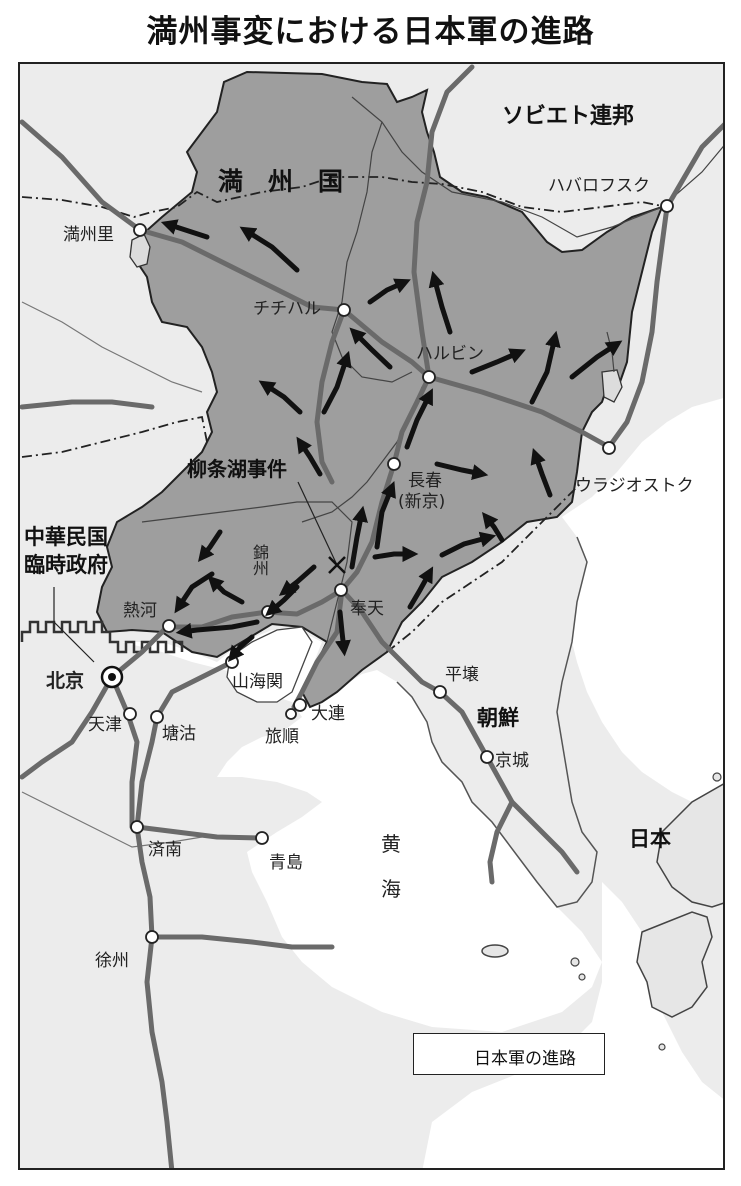 The image size is (741, 1186). What do you see at coordinates (498, 718) in the screenshot?
I see `region-korea-label: 朝鮮` at bounding box center [498, 718].